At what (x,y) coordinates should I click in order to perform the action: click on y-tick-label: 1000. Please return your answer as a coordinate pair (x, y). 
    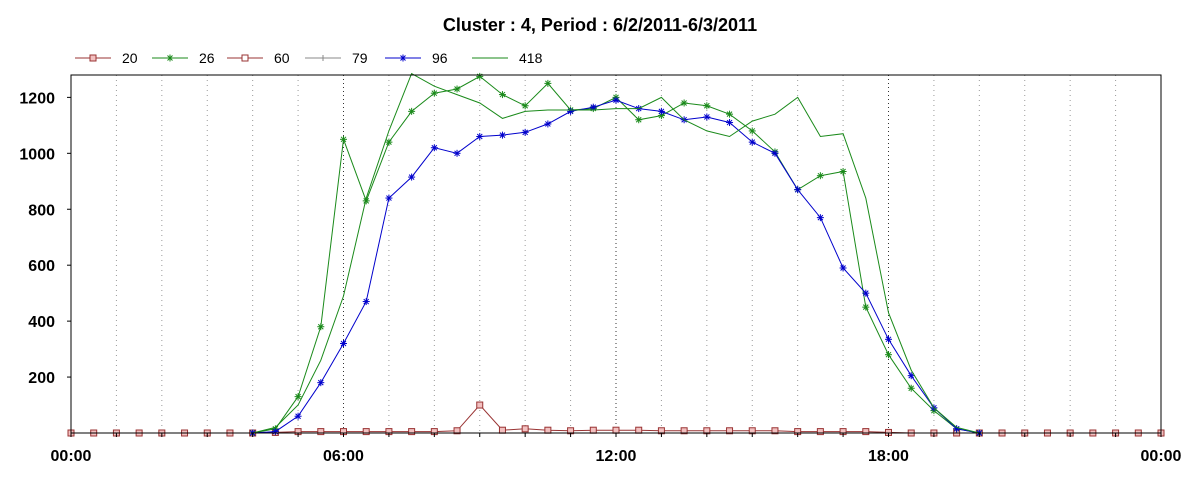
    Looking at the image, I should click on (37, 154).